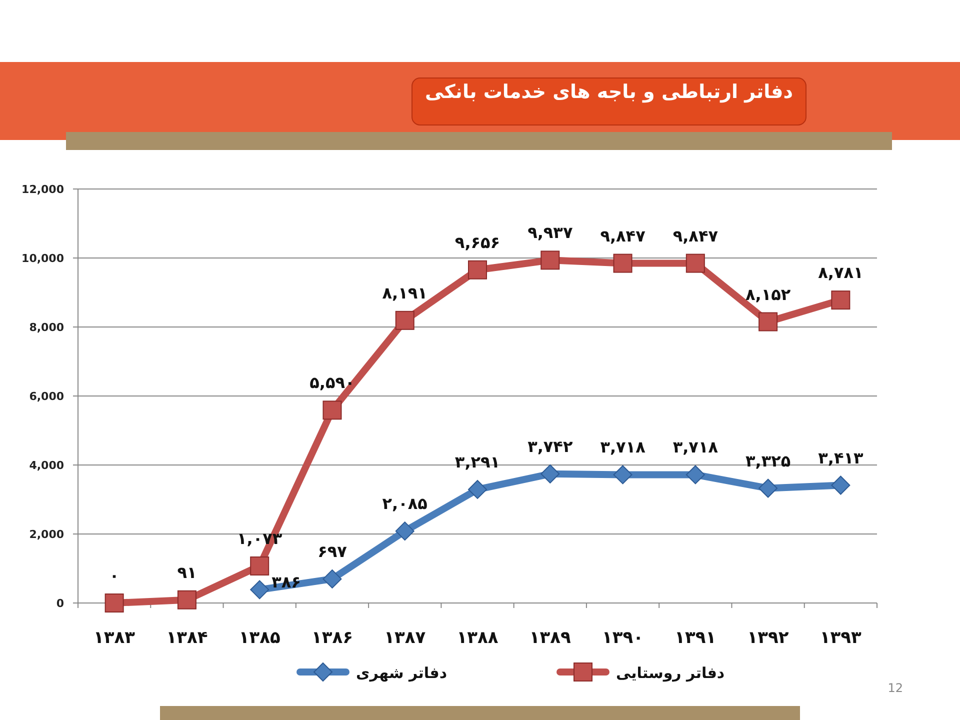  Describe the element at coordinates (402, 673) in the screenshot. I see `legend-label: دفاتر شهری` at that location.